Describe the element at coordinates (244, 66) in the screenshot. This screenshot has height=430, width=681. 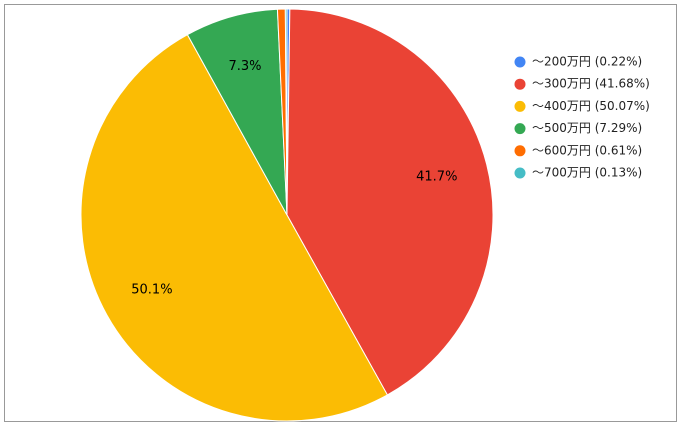
I see `slice-label: 7.3%` at that location.